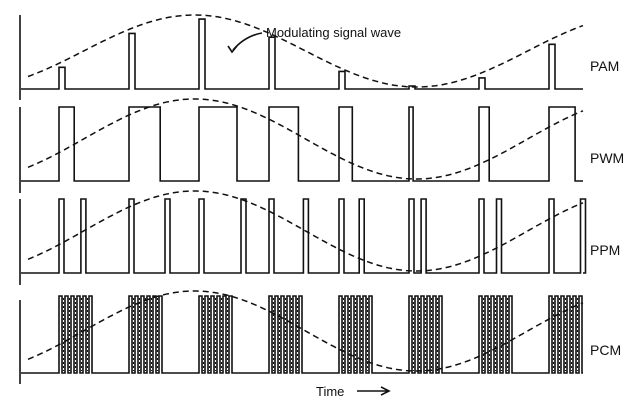 The width and height of the screenshot is (643, 407). What do you see at coordinates (605, 350) in the screenshot?
I see `pcm-label: PCM` at bounding box center [605, 350].